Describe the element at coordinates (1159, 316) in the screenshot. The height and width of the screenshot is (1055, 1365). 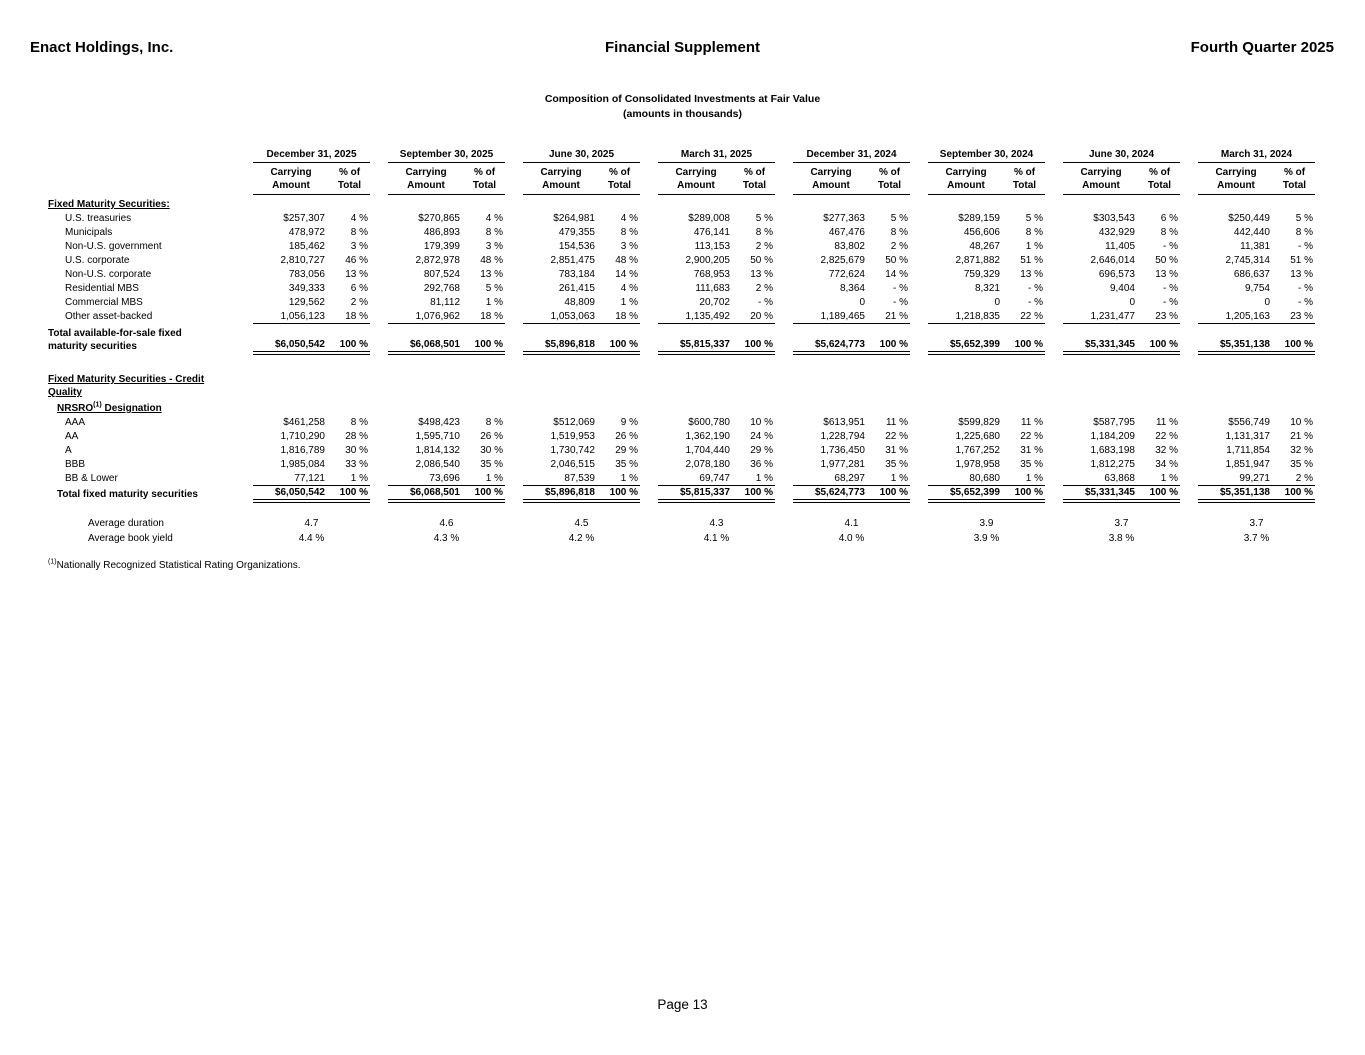
I see `pct-cell: 23 %` at that location.